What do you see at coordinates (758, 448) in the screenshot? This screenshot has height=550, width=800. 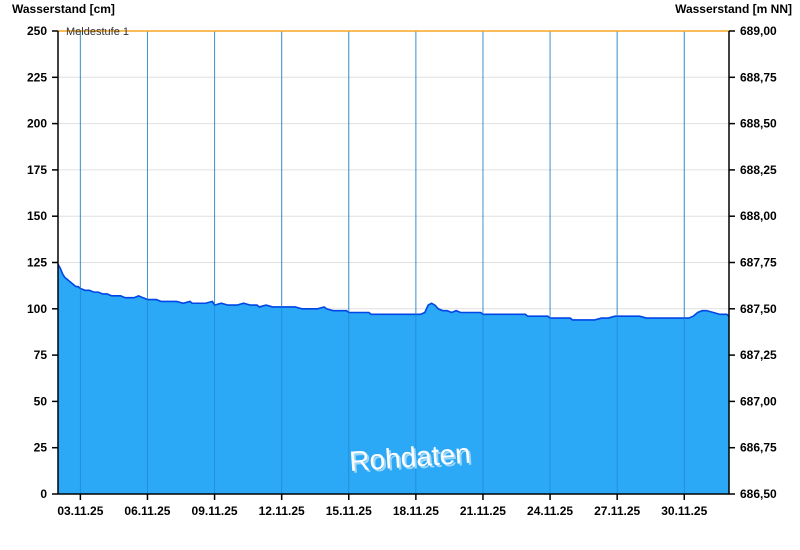 I see `svg-text: 686,75` at bounding box center [758, 448].